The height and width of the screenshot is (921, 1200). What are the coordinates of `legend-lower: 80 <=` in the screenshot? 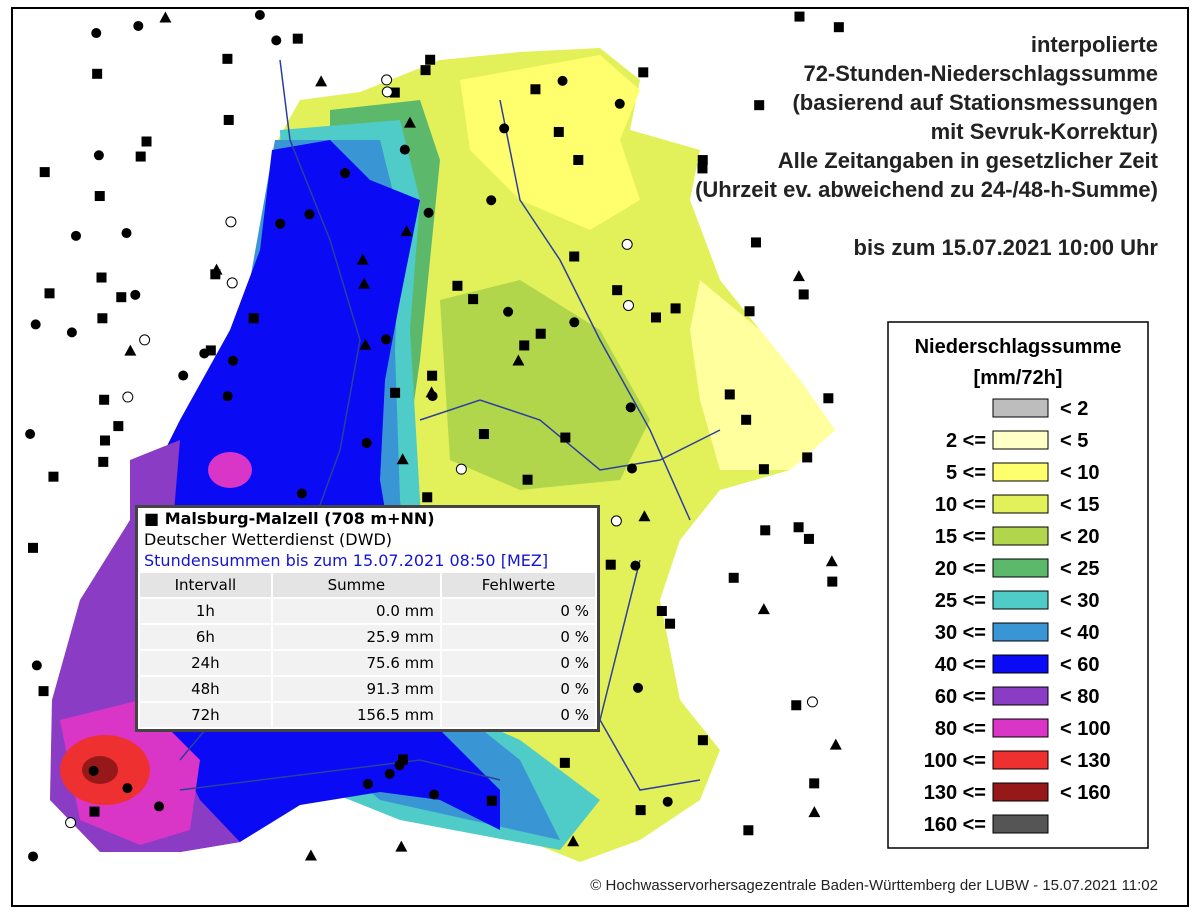 It's located at (960, 729).